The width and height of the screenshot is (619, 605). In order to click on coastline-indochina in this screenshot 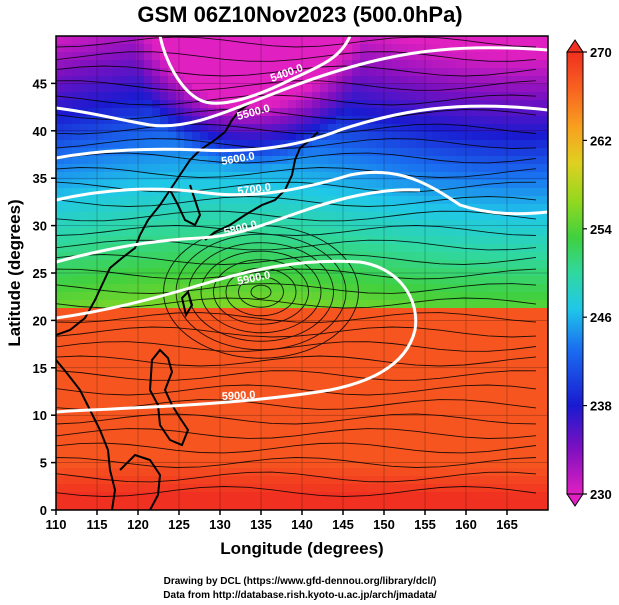, I will do `click(86, 434)`.